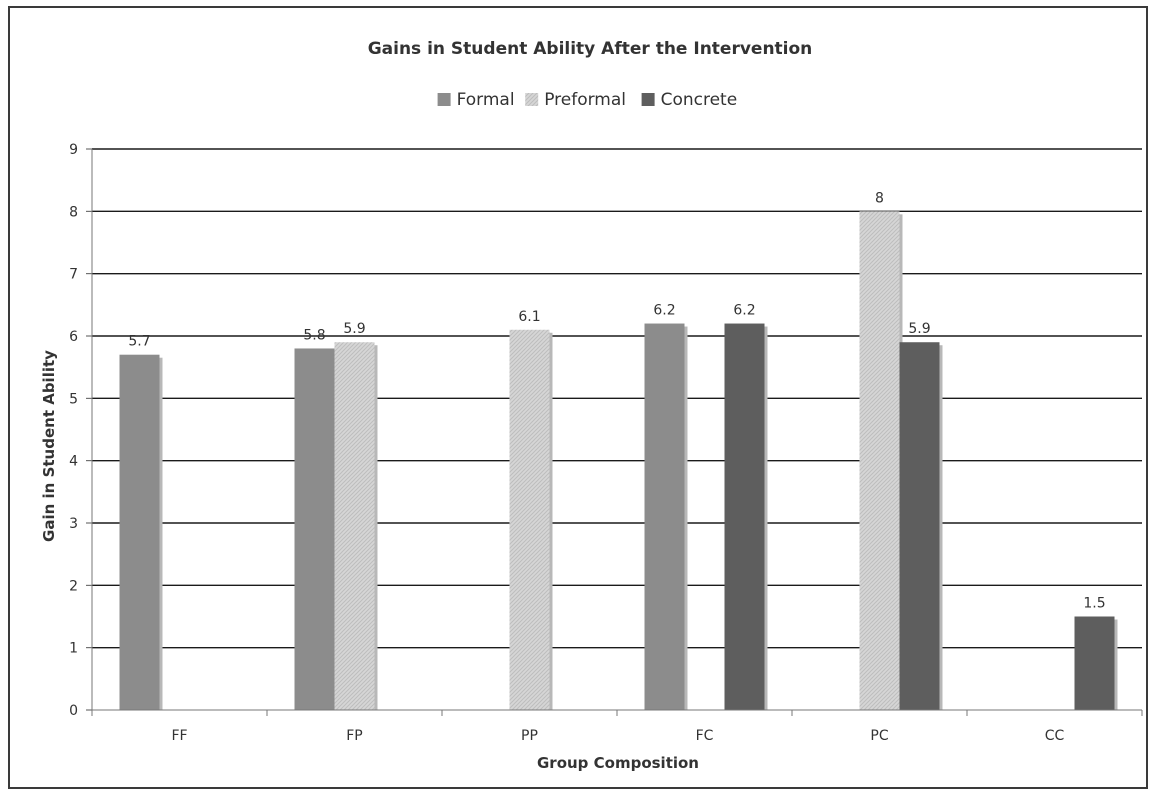  I want to click on x-axis-label: Group Composition, so click(618, 763).